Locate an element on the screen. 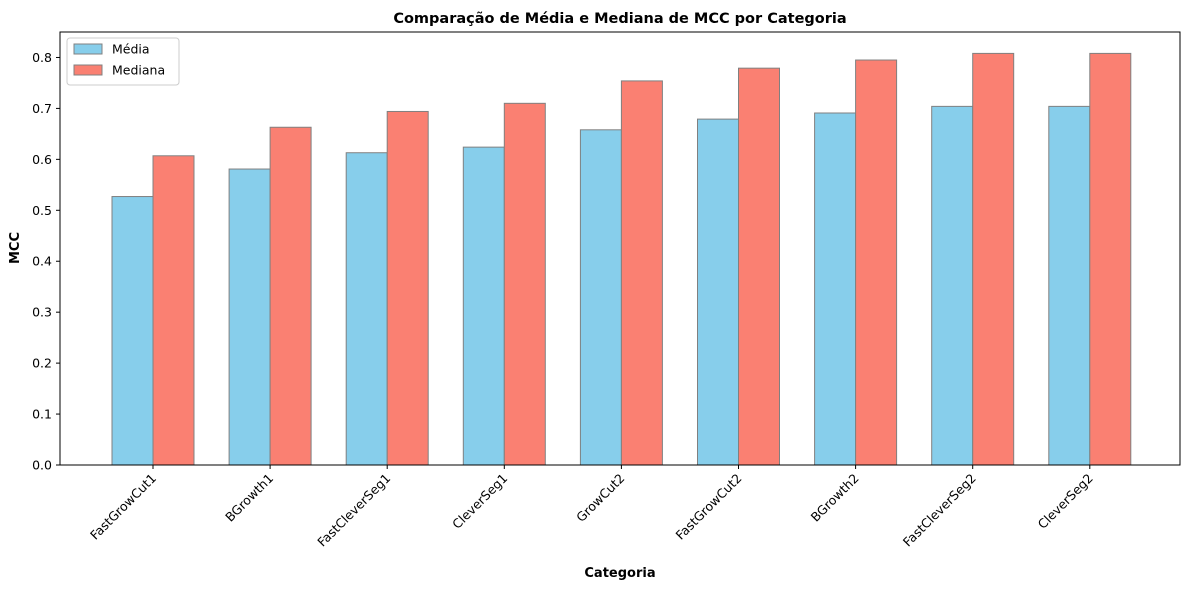 The height and width of the screenshot is (590, 1189). x-tick-label: FastGrowCut1 is located at coordinates (123, 507).